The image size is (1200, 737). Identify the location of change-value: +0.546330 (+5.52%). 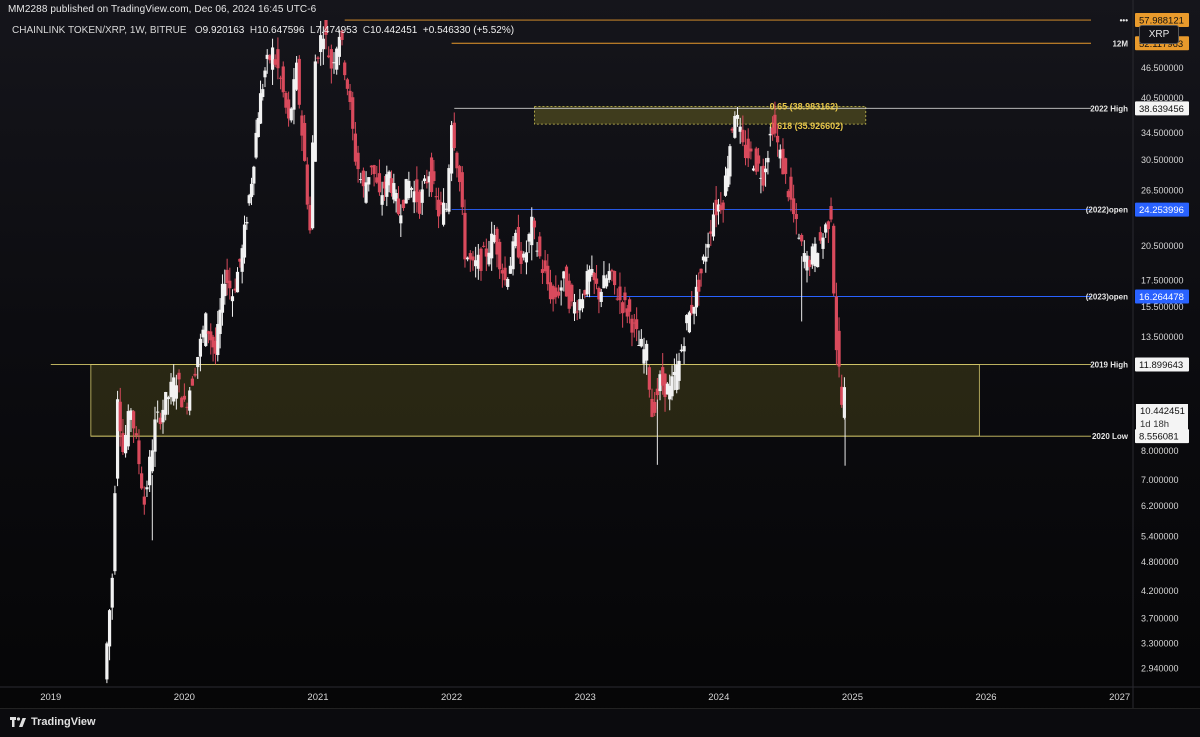
(468, 30).